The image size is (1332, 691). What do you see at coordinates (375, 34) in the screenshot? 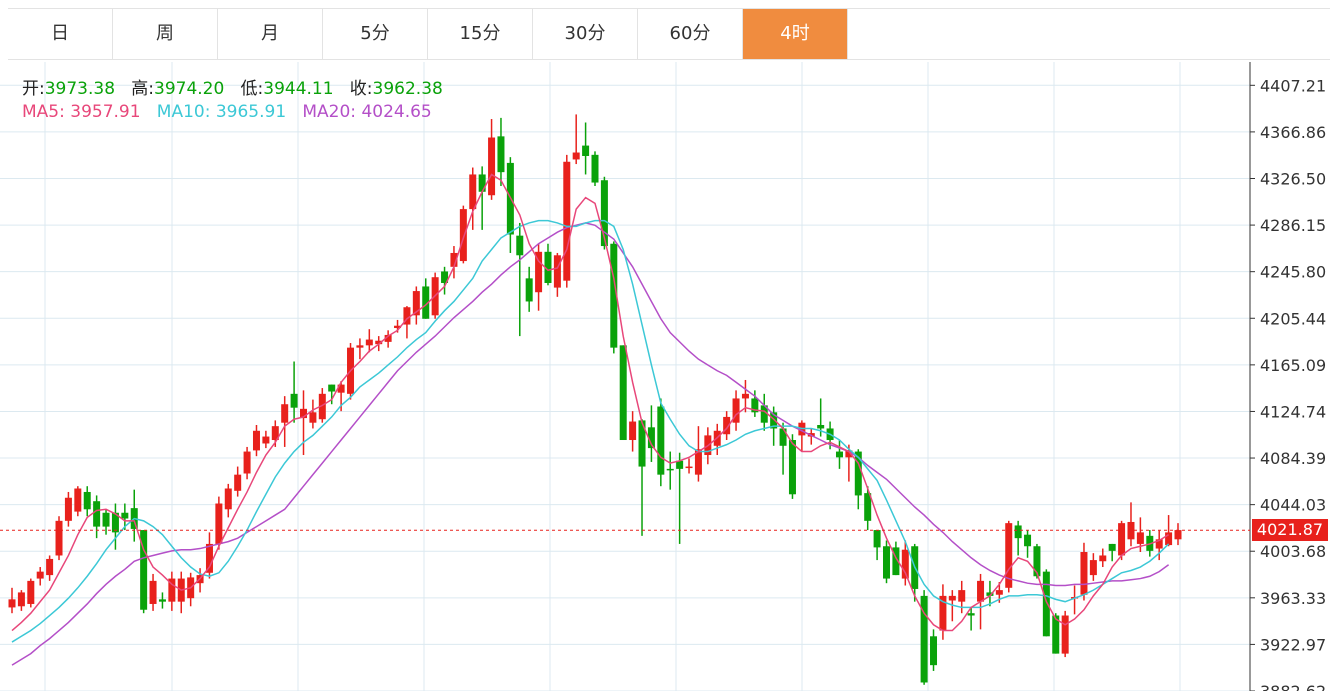
I see `tab-3: 5分` at bounding box center [375, 34].